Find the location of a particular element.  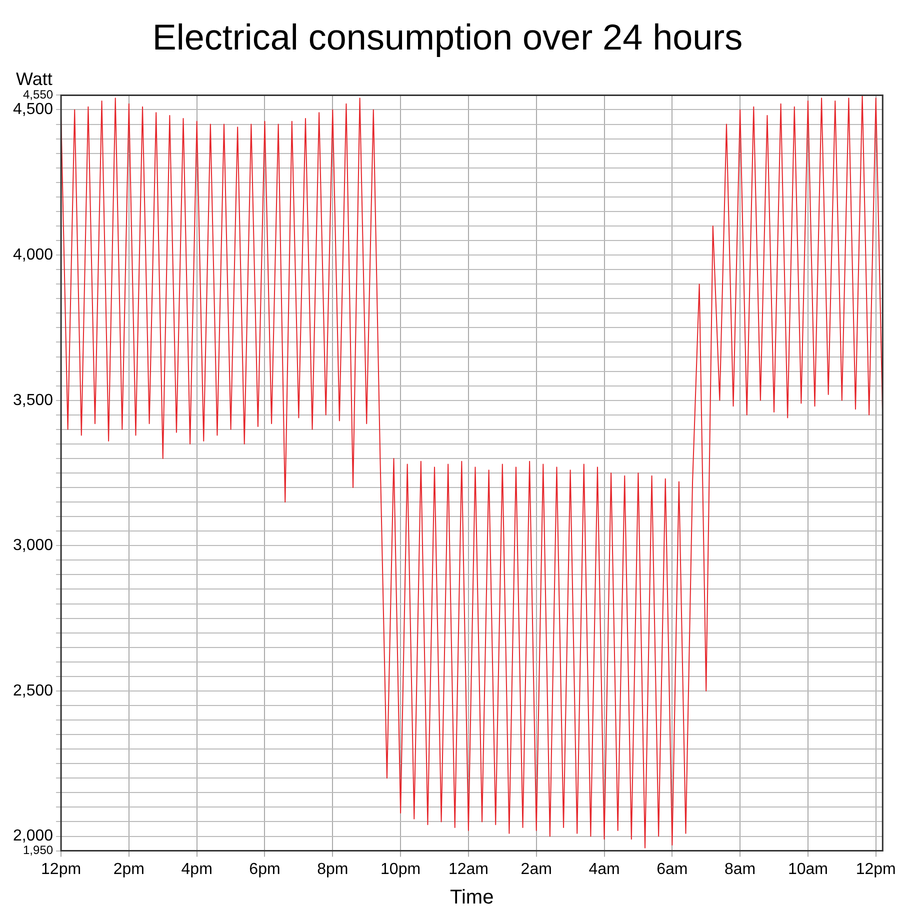

x-tick-label: 8am is located at coordinates (740, 869).